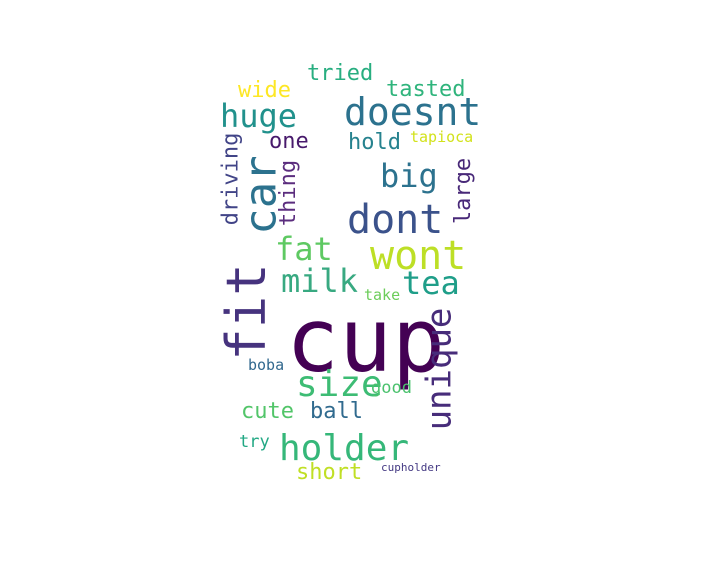  What do you see at coordinates (439, 369) in the screenshot?
I see `word-unique: unique` at bounding box center [439, 369].